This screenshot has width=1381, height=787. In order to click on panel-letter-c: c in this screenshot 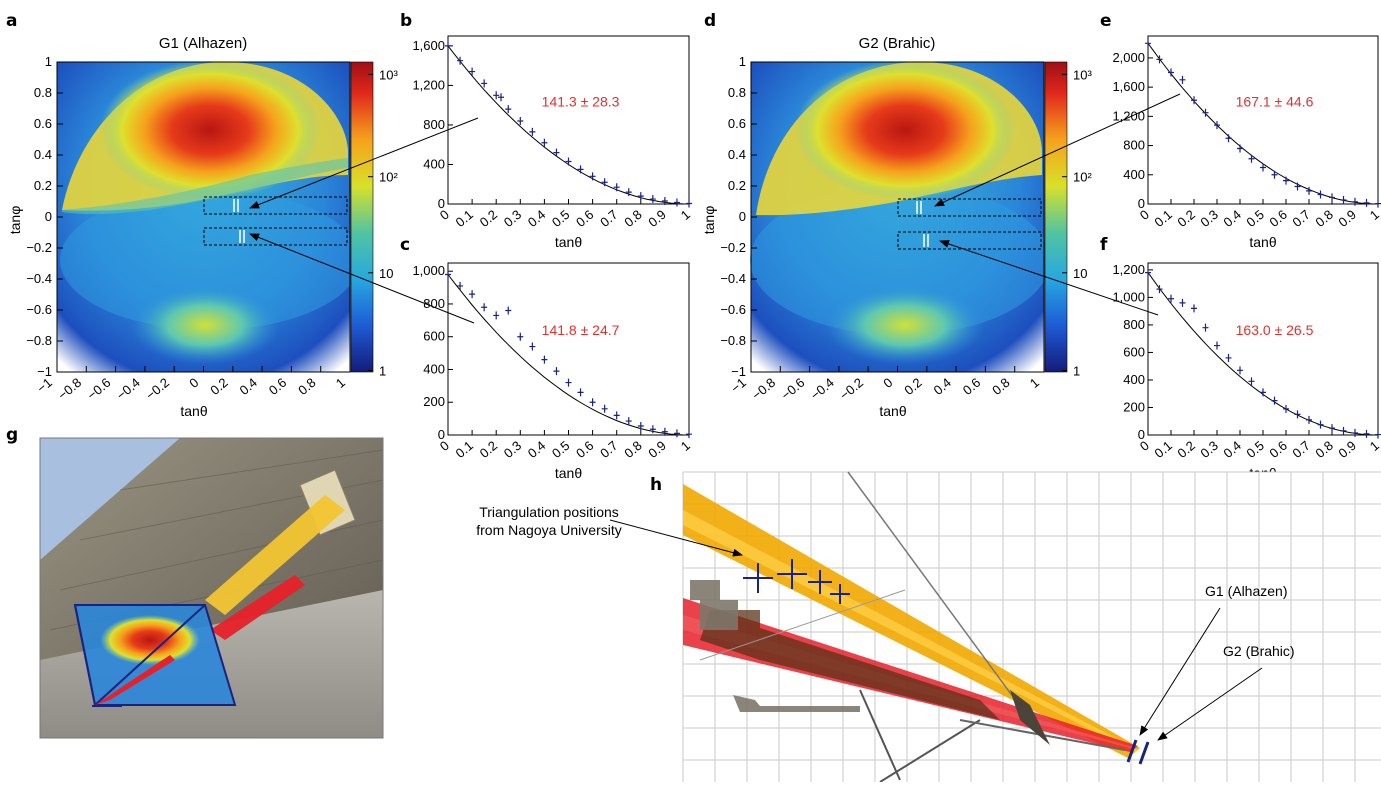, I will do `click(405, 245)`.